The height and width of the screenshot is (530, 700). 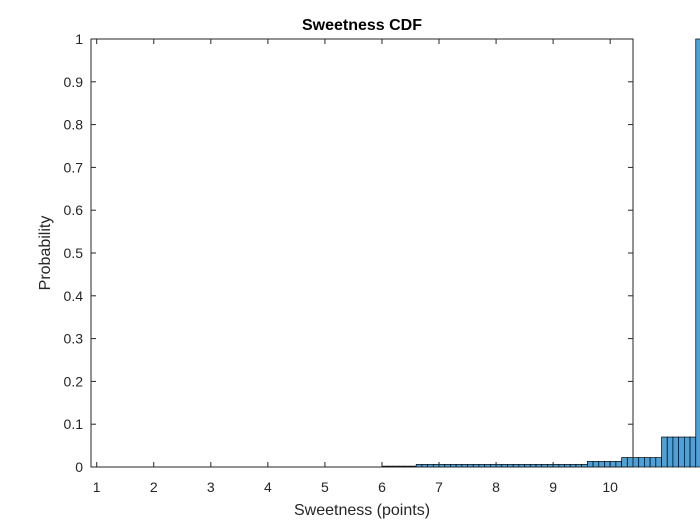 What do you see at coordinates (268, 487) in the screenshot?
I see `x-tick-label: 4` at bounding box center [268, 487].